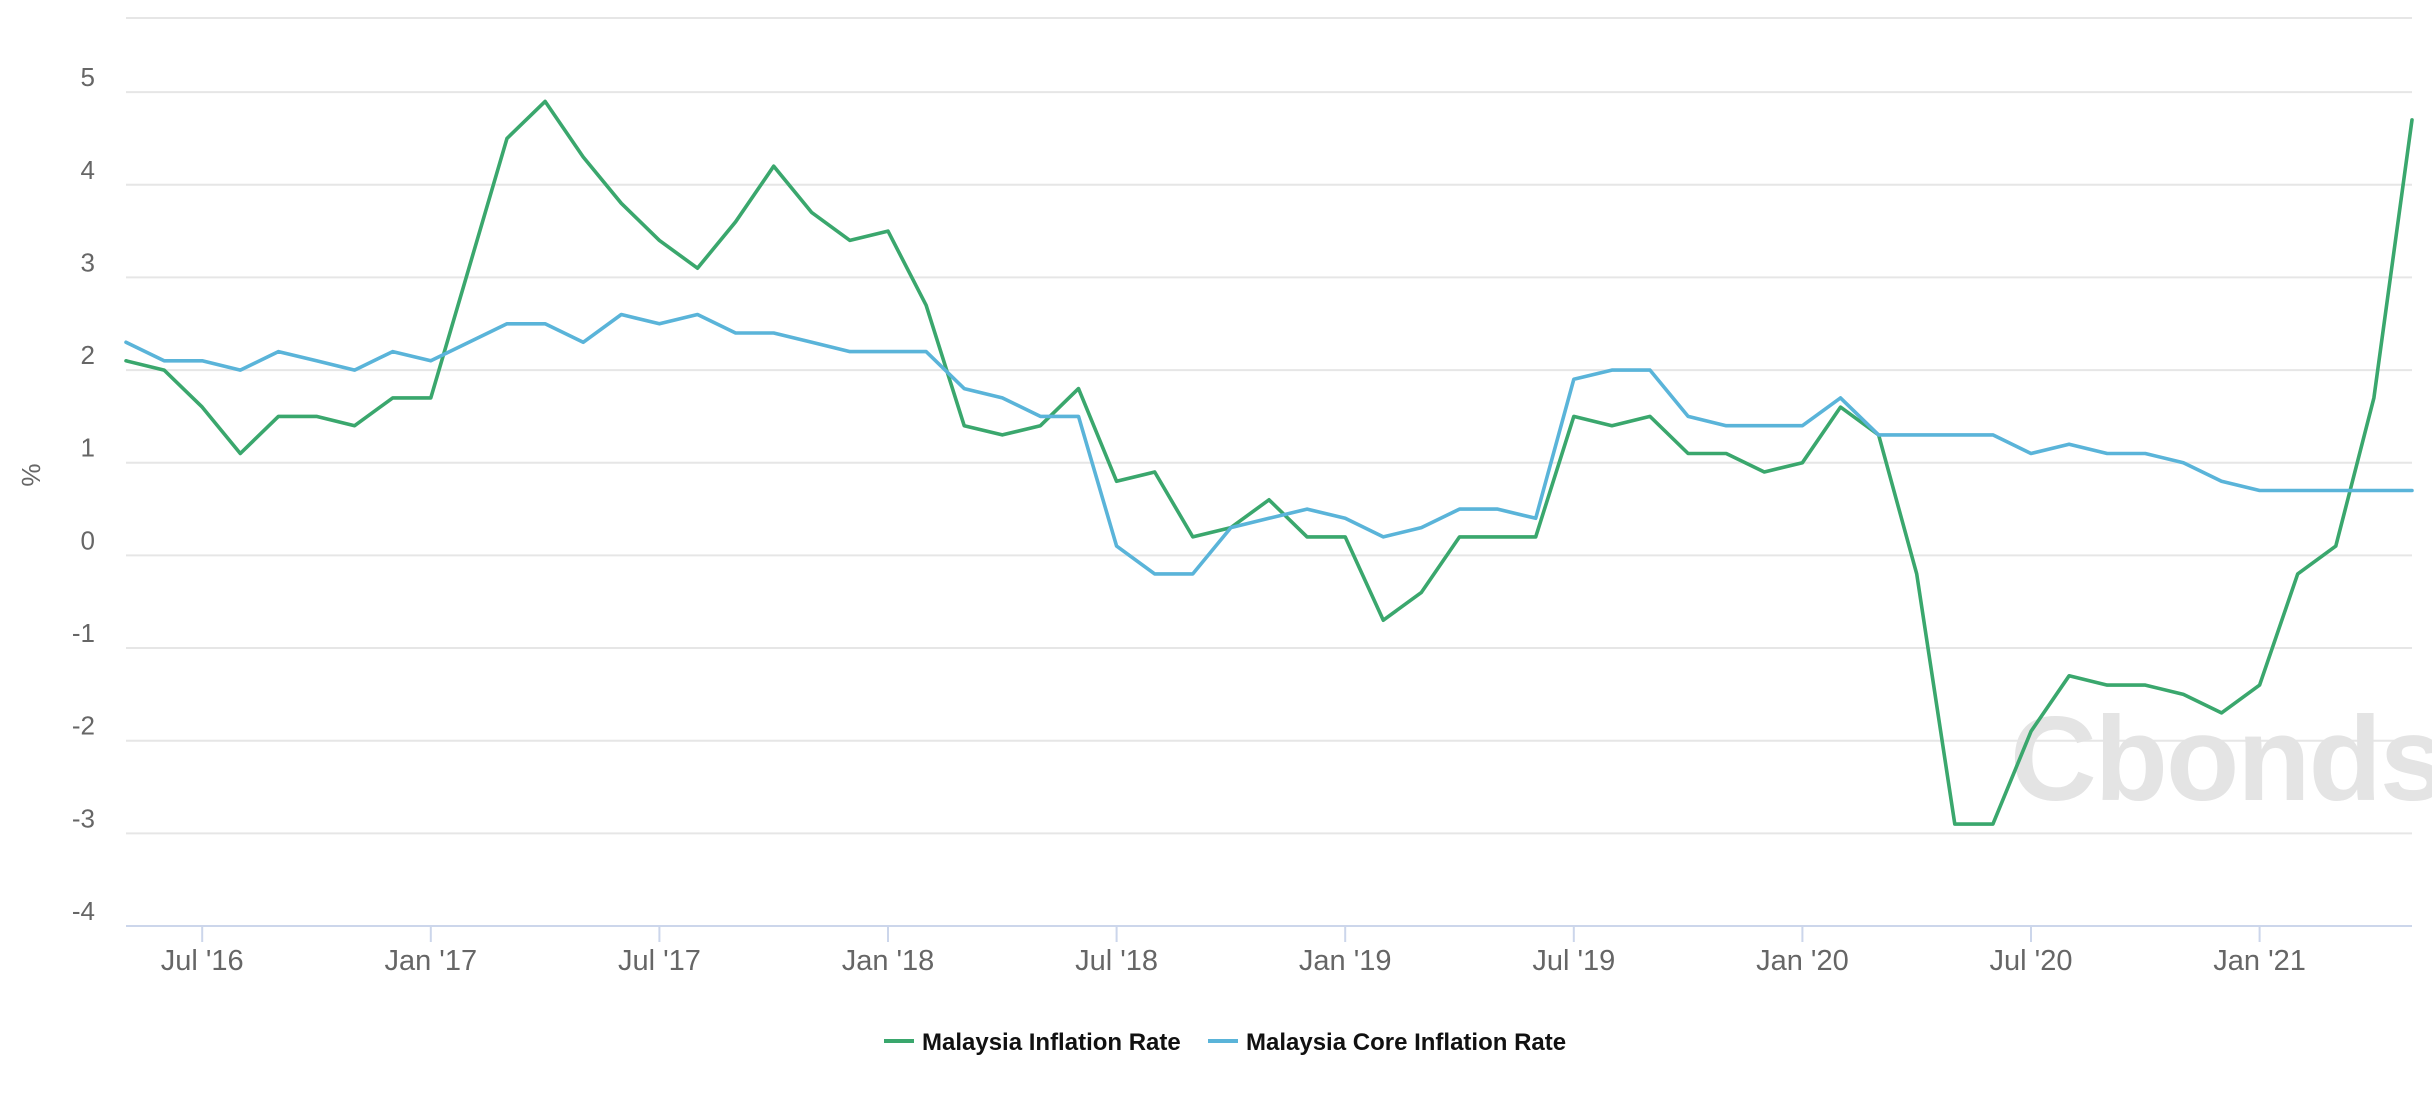 The width and height of the screenshot is (2432, 1100). What do you see at coordinates (88, 77) in the screenshot?
I see `y-tick-label: 5` at bounding box center [88, 77].